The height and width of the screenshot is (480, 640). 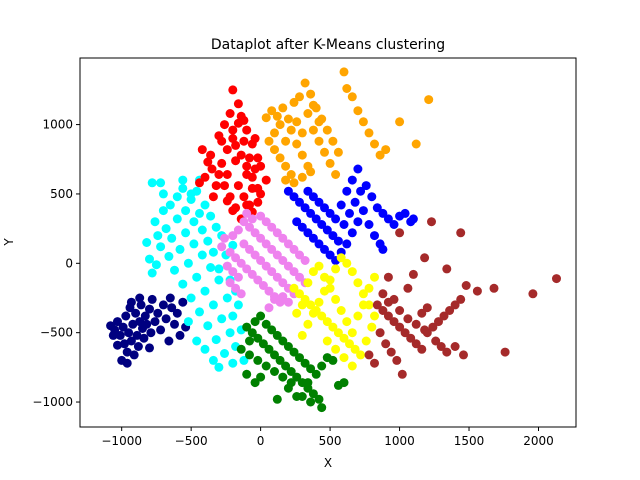 What do you see at coordinates (327, 437) in the screenshot?
I see `x-axis-ticks: −1000 −500 0 500 1000 1500 2000` at bounding box center [327, 437].